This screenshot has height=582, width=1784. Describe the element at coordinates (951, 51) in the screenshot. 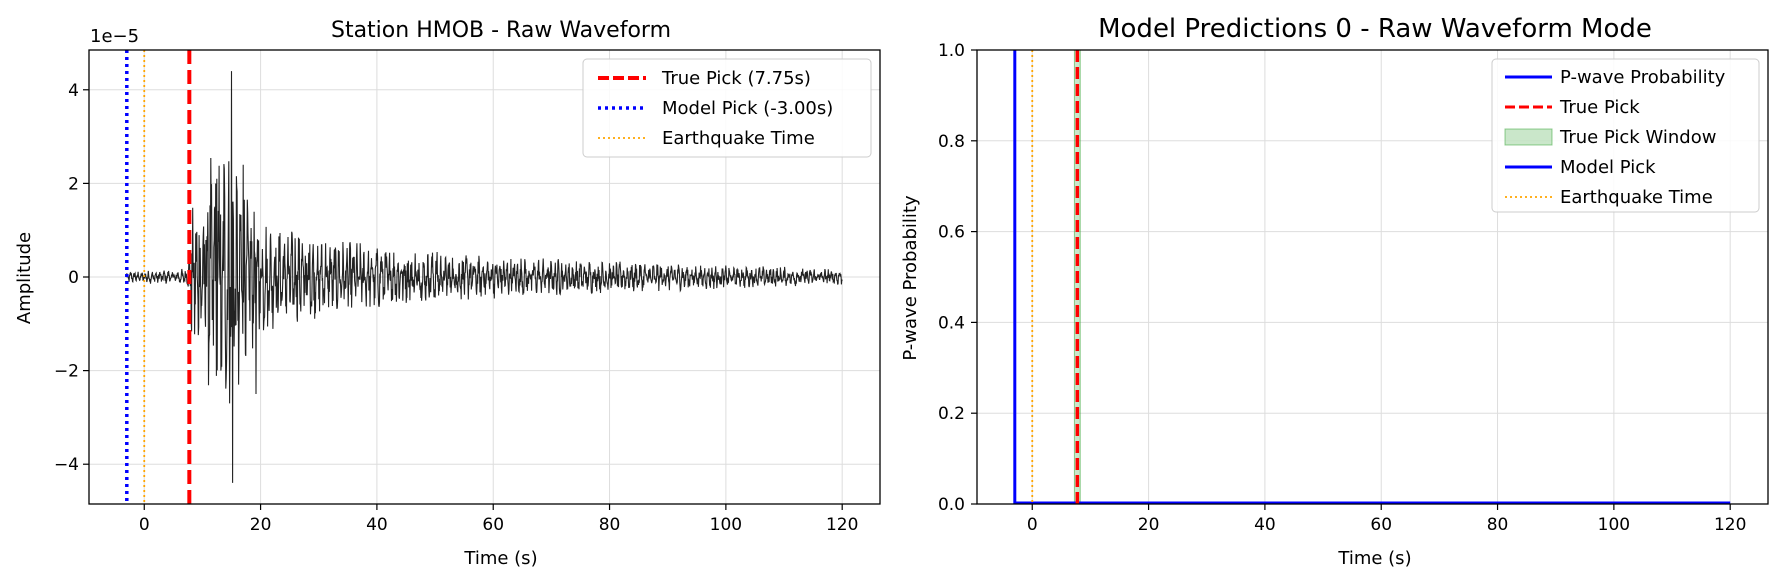

I see `probability-ytick-label: 1.0` at that location.